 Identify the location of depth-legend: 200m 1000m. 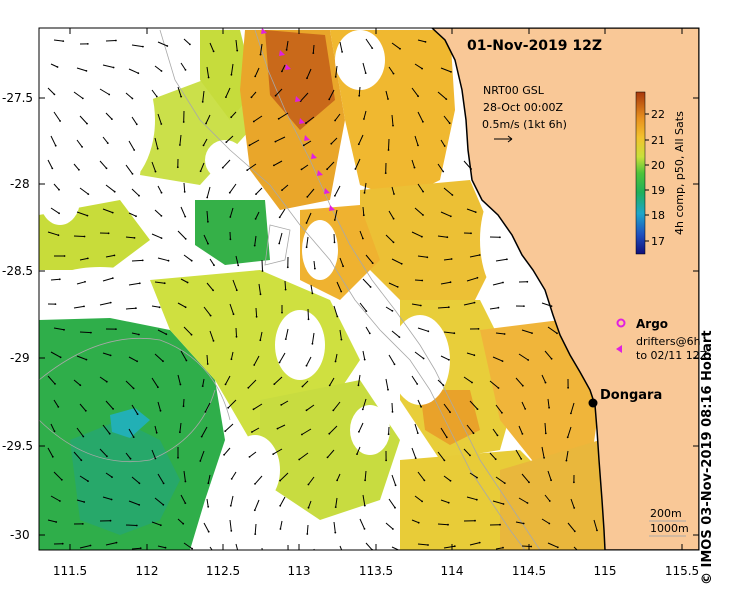
(669, 522).